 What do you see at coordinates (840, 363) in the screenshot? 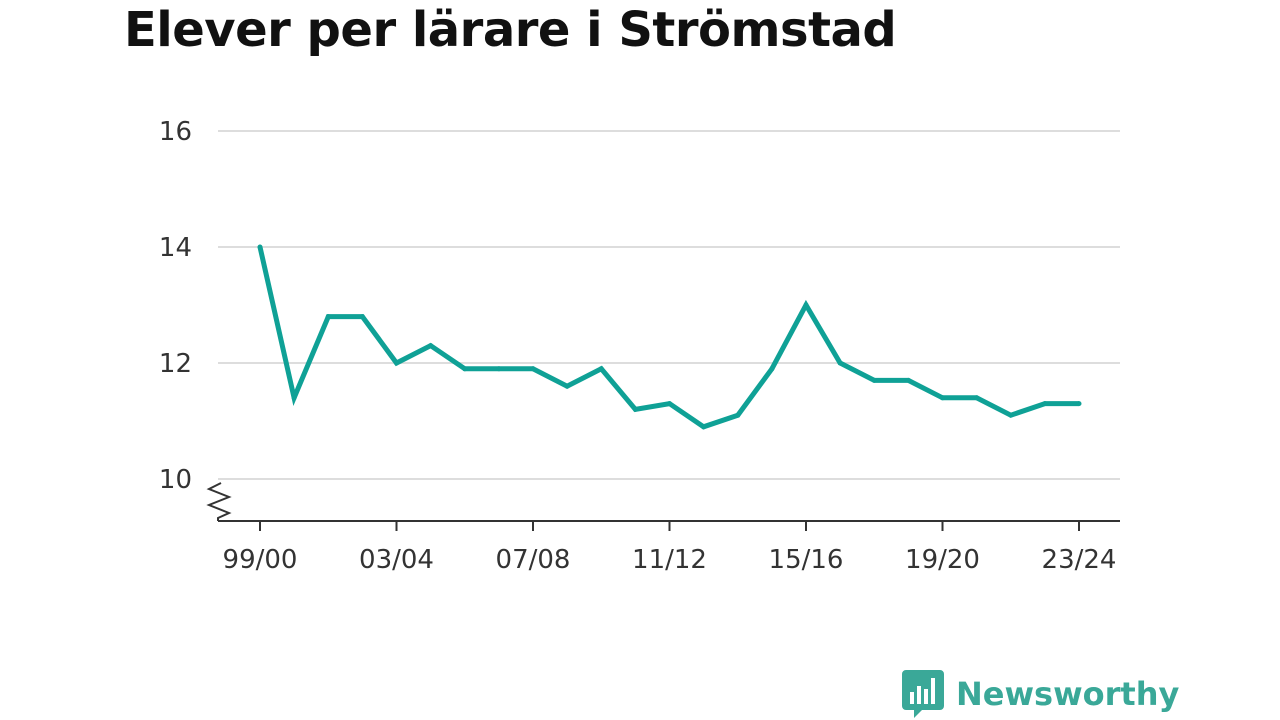
I see `data-point-16/17` at bounding box center [840, 363].